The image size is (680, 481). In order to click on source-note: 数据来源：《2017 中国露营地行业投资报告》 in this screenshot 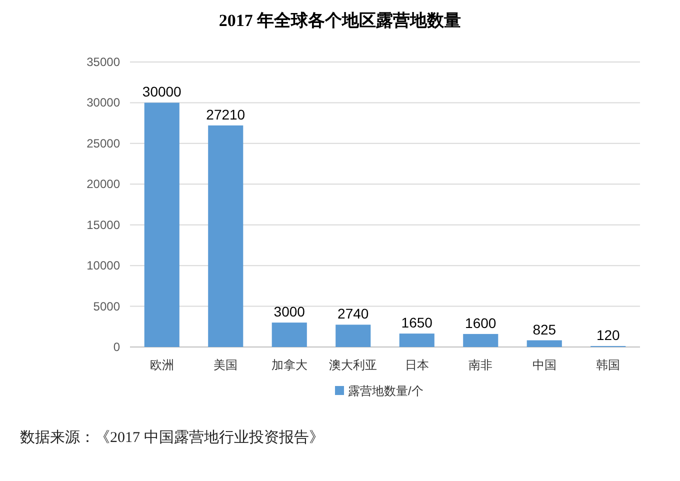, I will do `click(172, 437)`.